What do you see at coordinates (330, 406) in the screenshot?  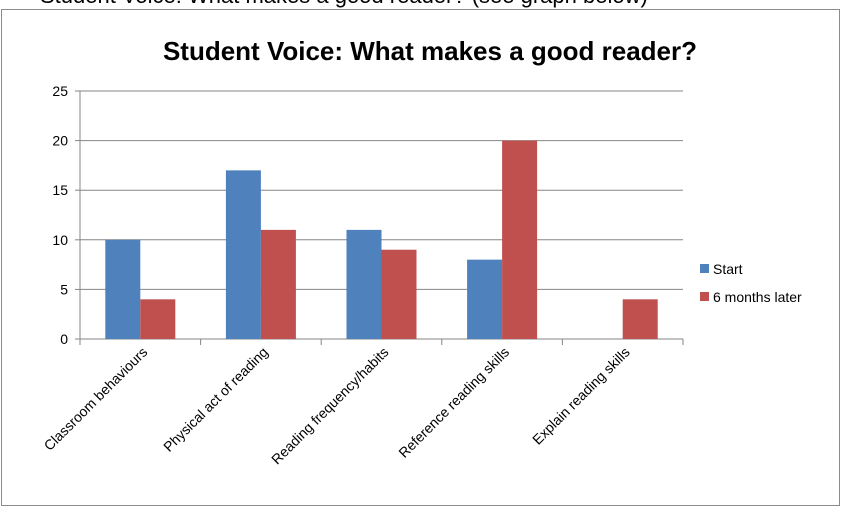 I see `category-label: Reading frequency/habits` at bounding box center [330, 406].